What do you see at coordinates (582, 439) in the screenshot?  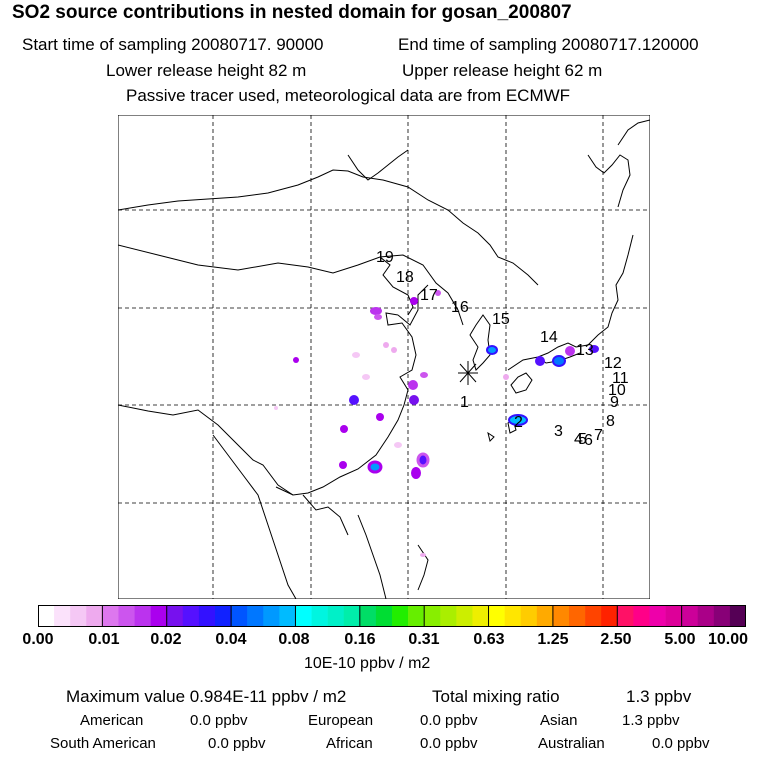 I see `site-label: 5` at bounding box center [582, 439].